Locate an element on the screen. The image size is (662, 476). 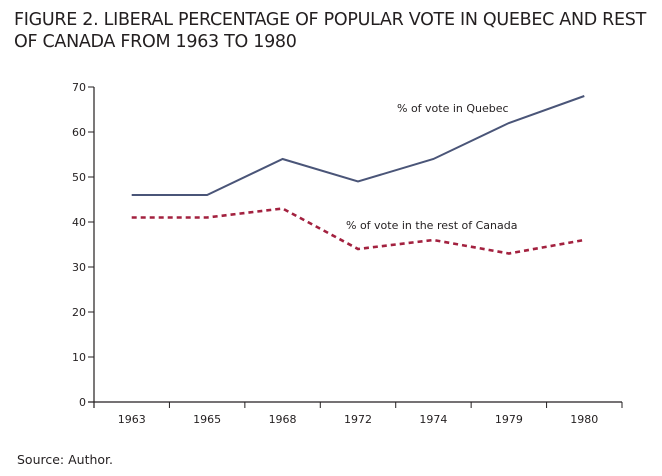
y-tick-label: 40 is located at coordinates (79, 222).